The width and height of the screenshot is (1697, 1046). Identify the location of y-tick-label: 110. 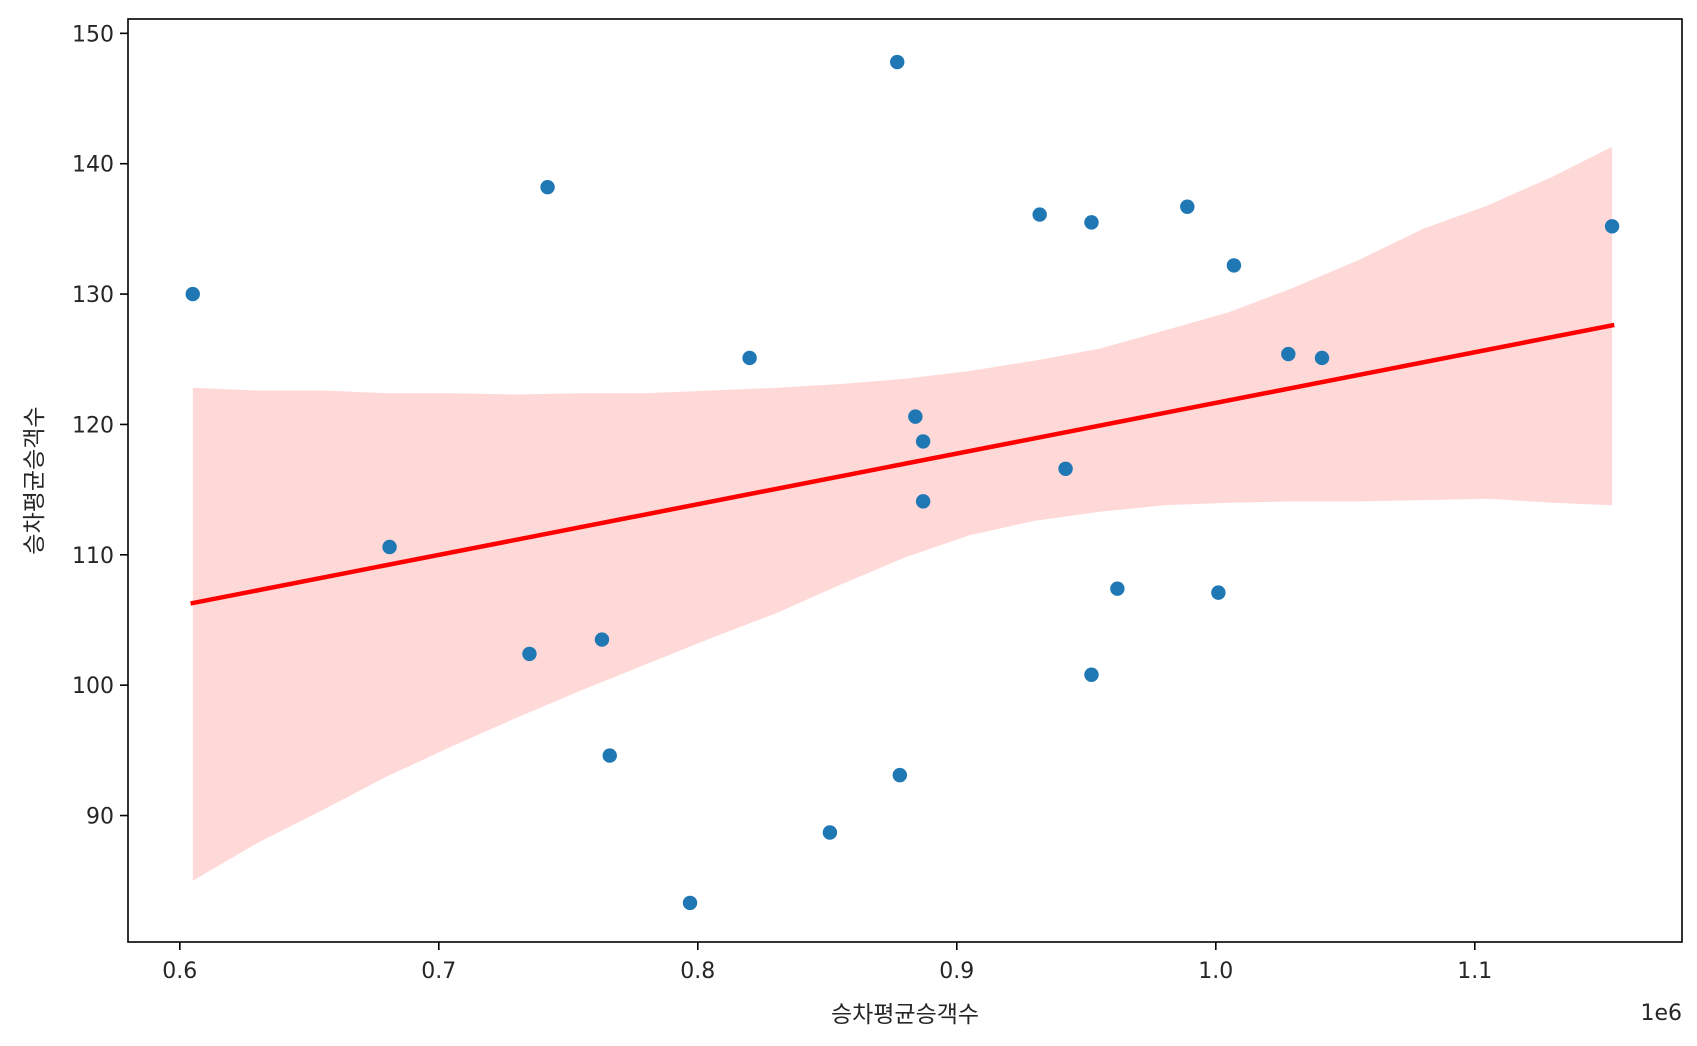
(93, 556).